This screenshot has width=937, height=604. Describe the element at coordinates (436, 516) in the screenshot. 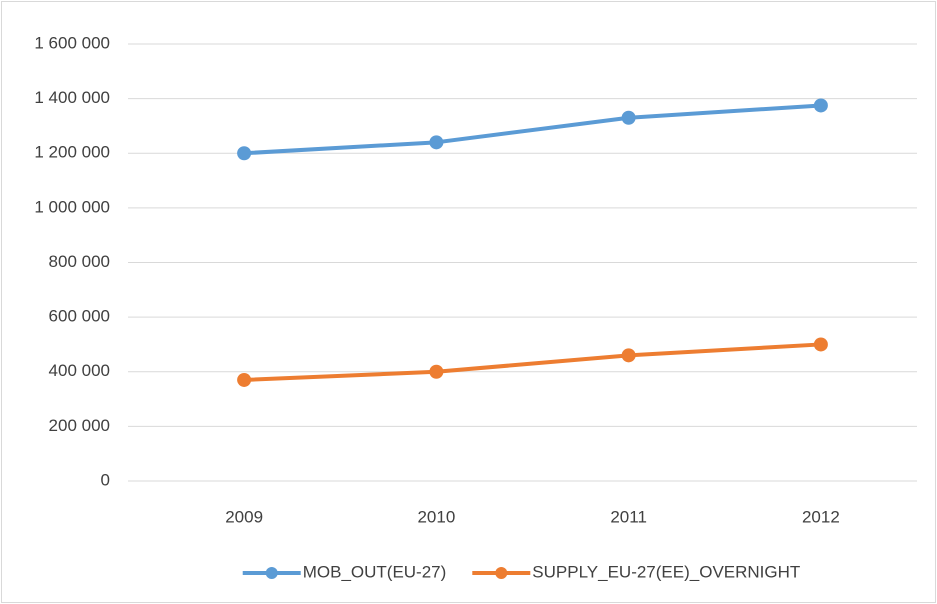

I see `x-tick-label: 2010` at that location.